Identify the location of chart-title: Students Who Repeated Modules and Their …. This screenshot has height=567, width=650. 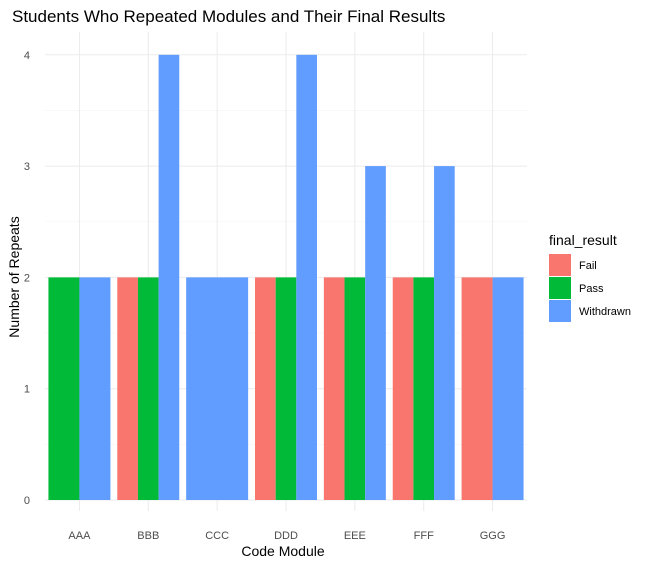
(228, 16).